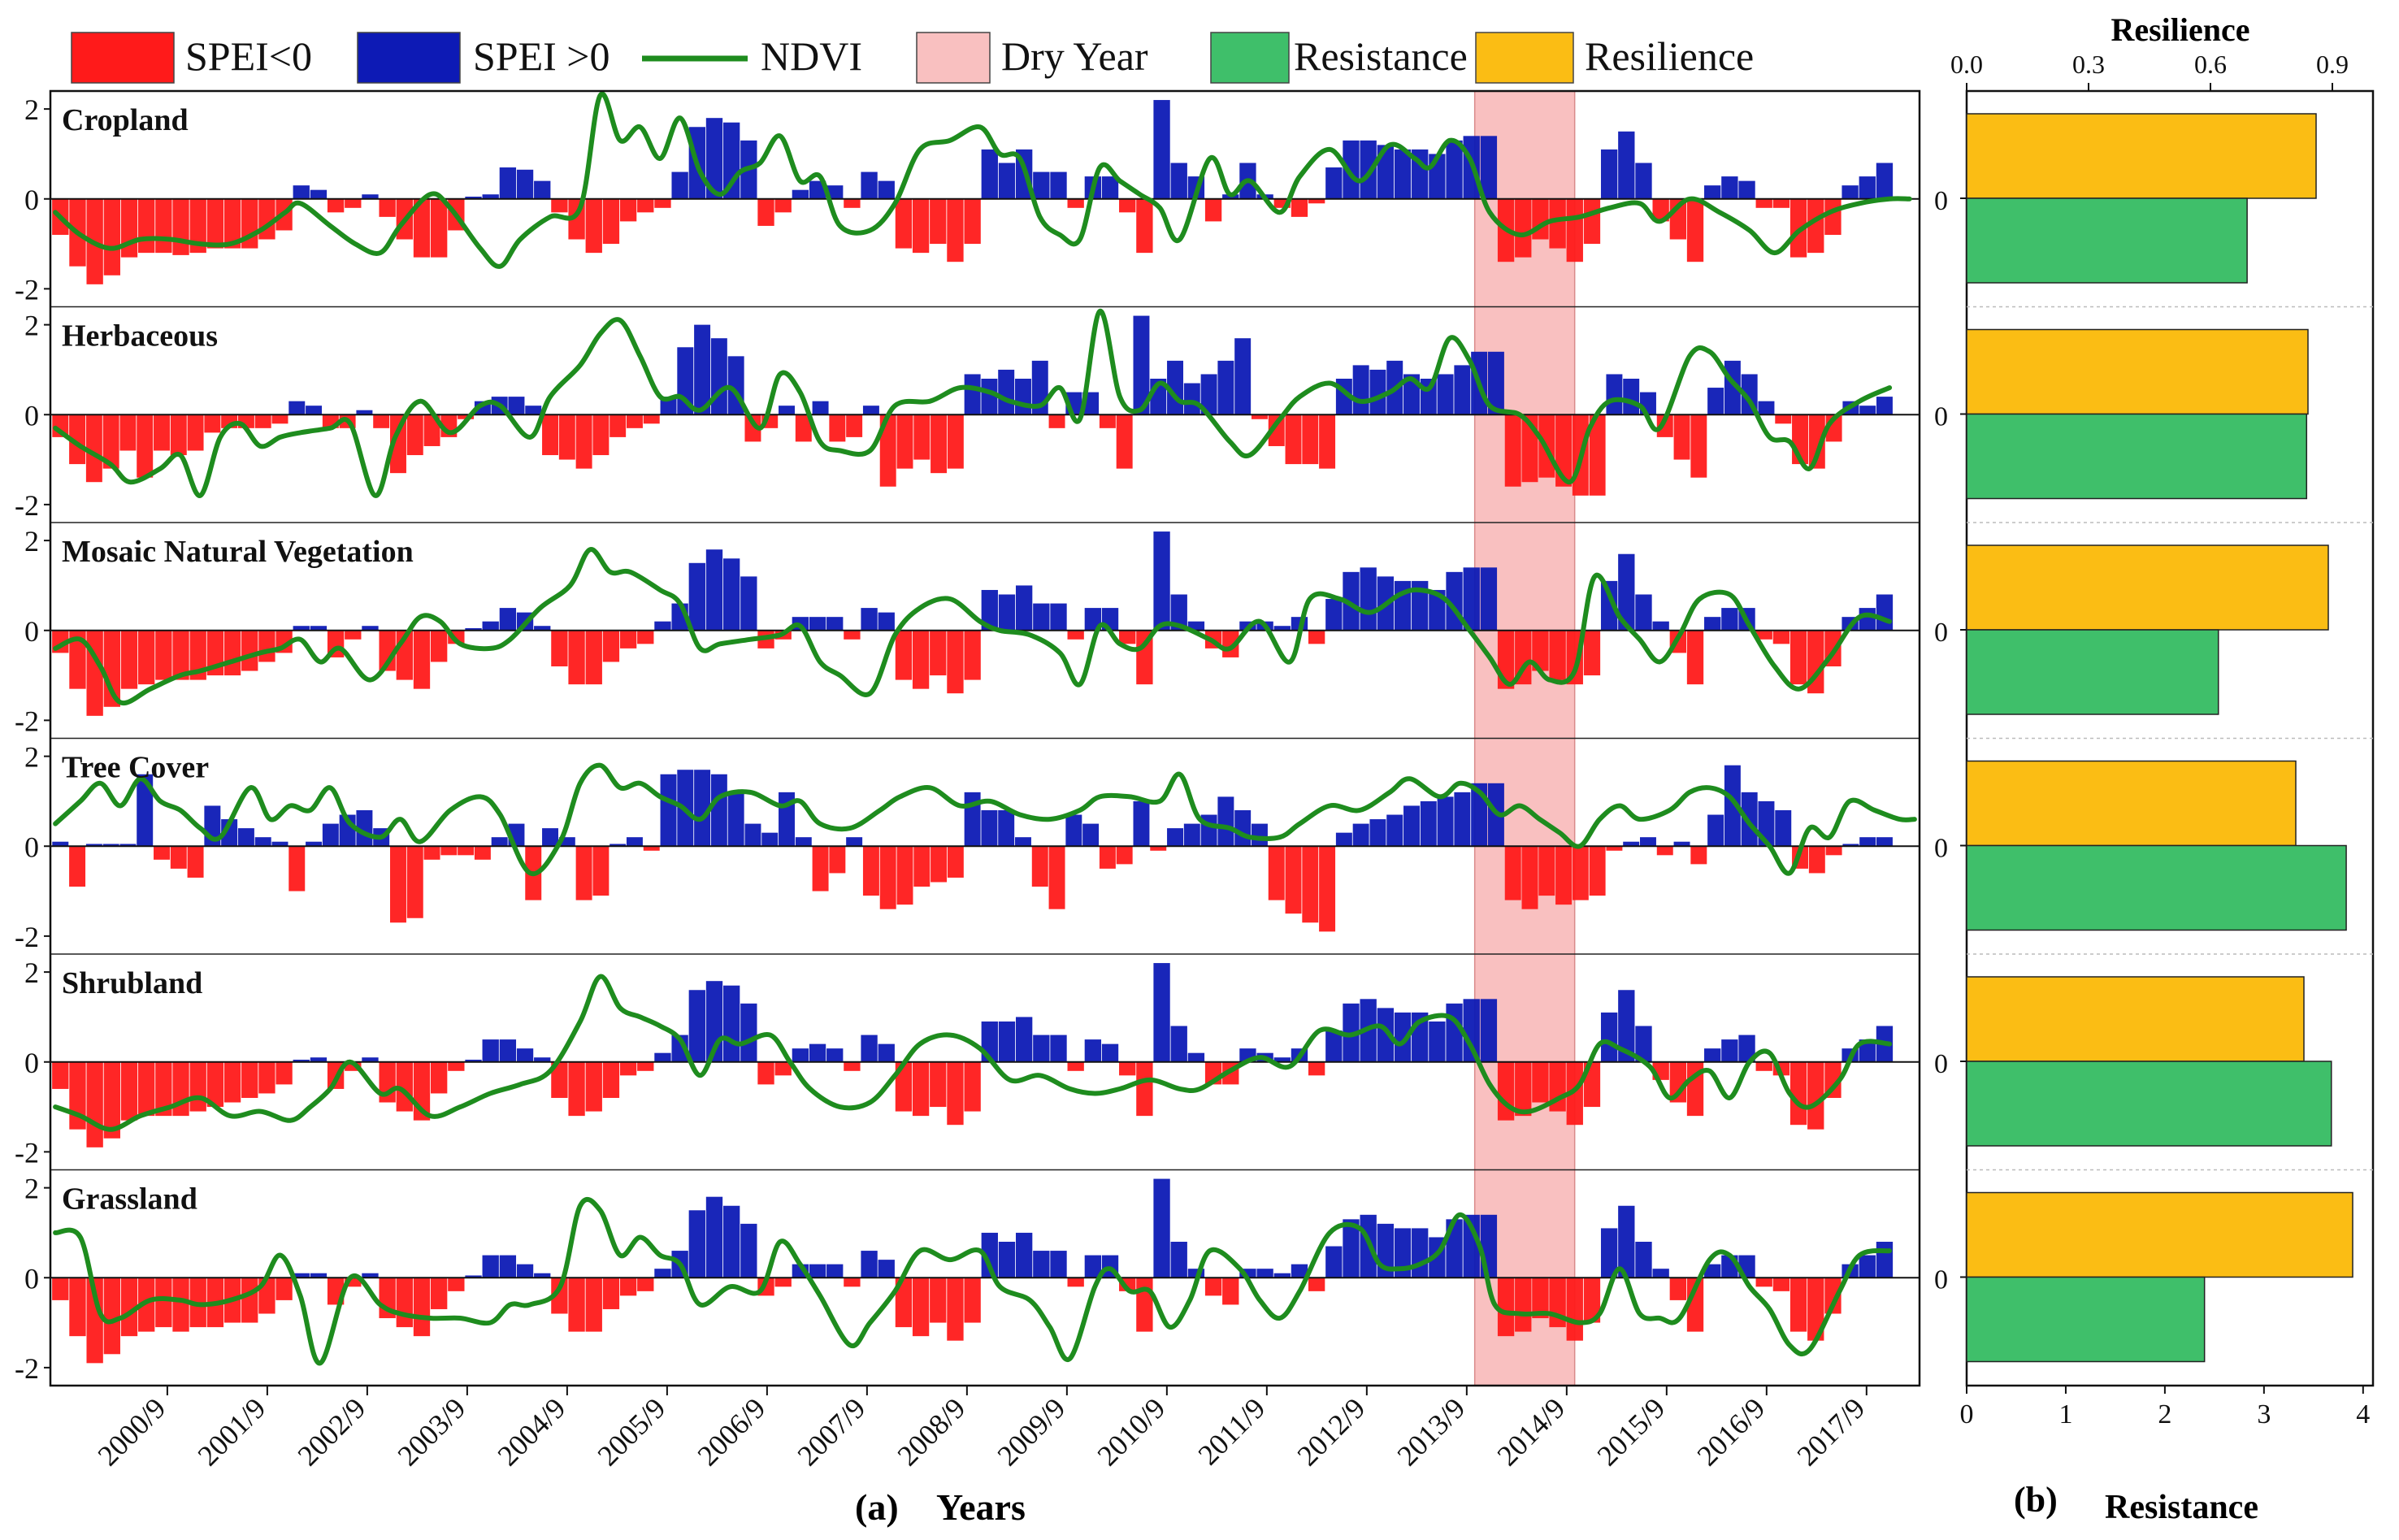 This screenshot has width=2399, height=1540. I want to click on panel-name: Herbaceous, so click(140, 336).